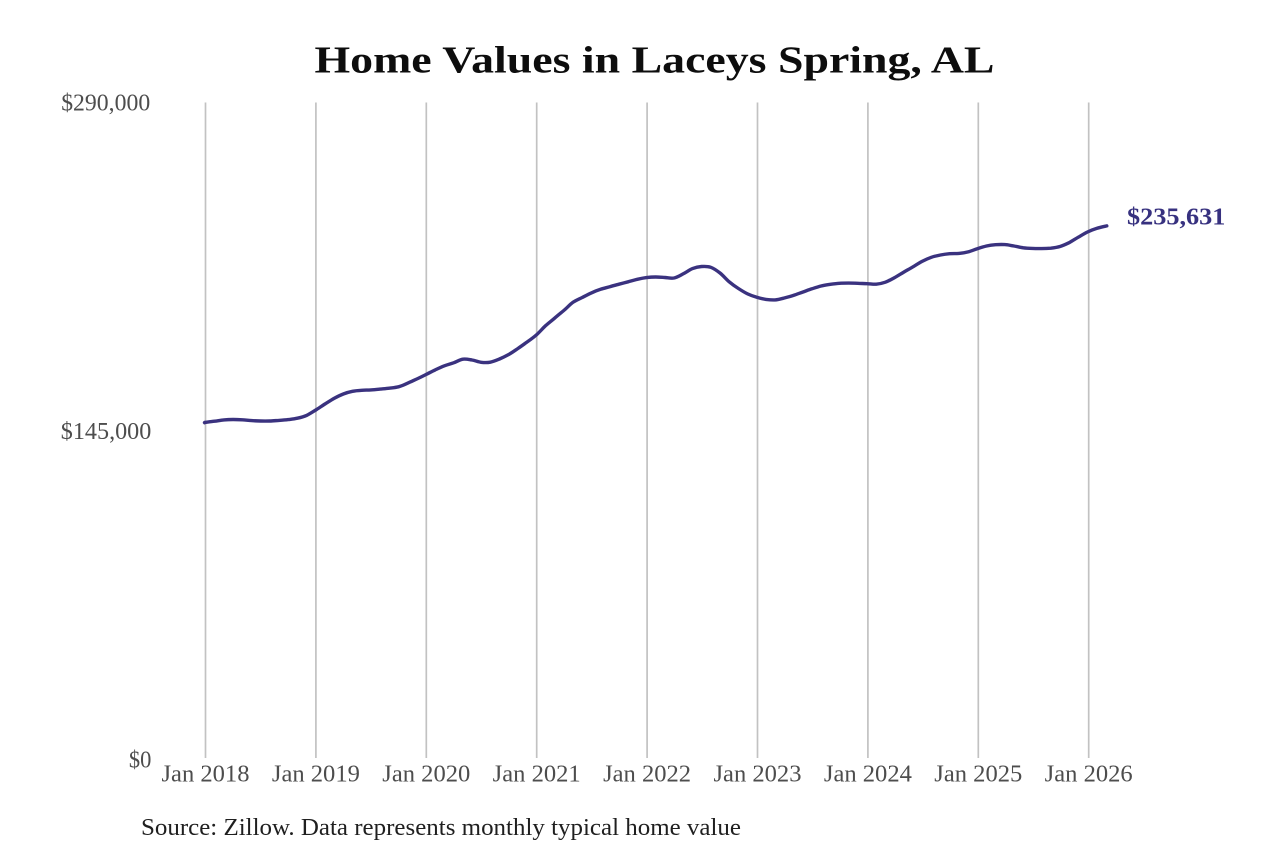 This screenshot has height=853, width=1280. What do you see at coordinates (316, 775) in the screenshot?
I see `svg-text: Jan 2019` at bounding box center [316, 775].